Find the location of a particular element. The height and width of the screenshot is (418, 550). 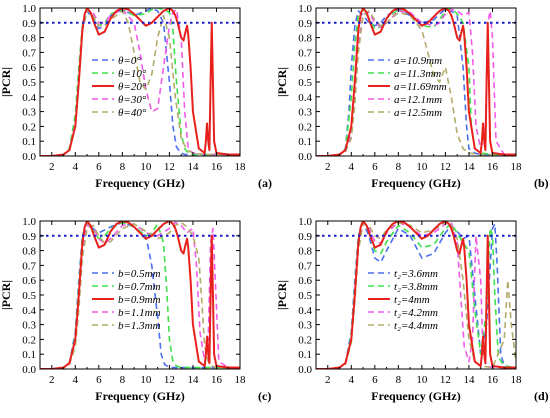

legend-label: θ=30° is located at coordinates (132, 100).